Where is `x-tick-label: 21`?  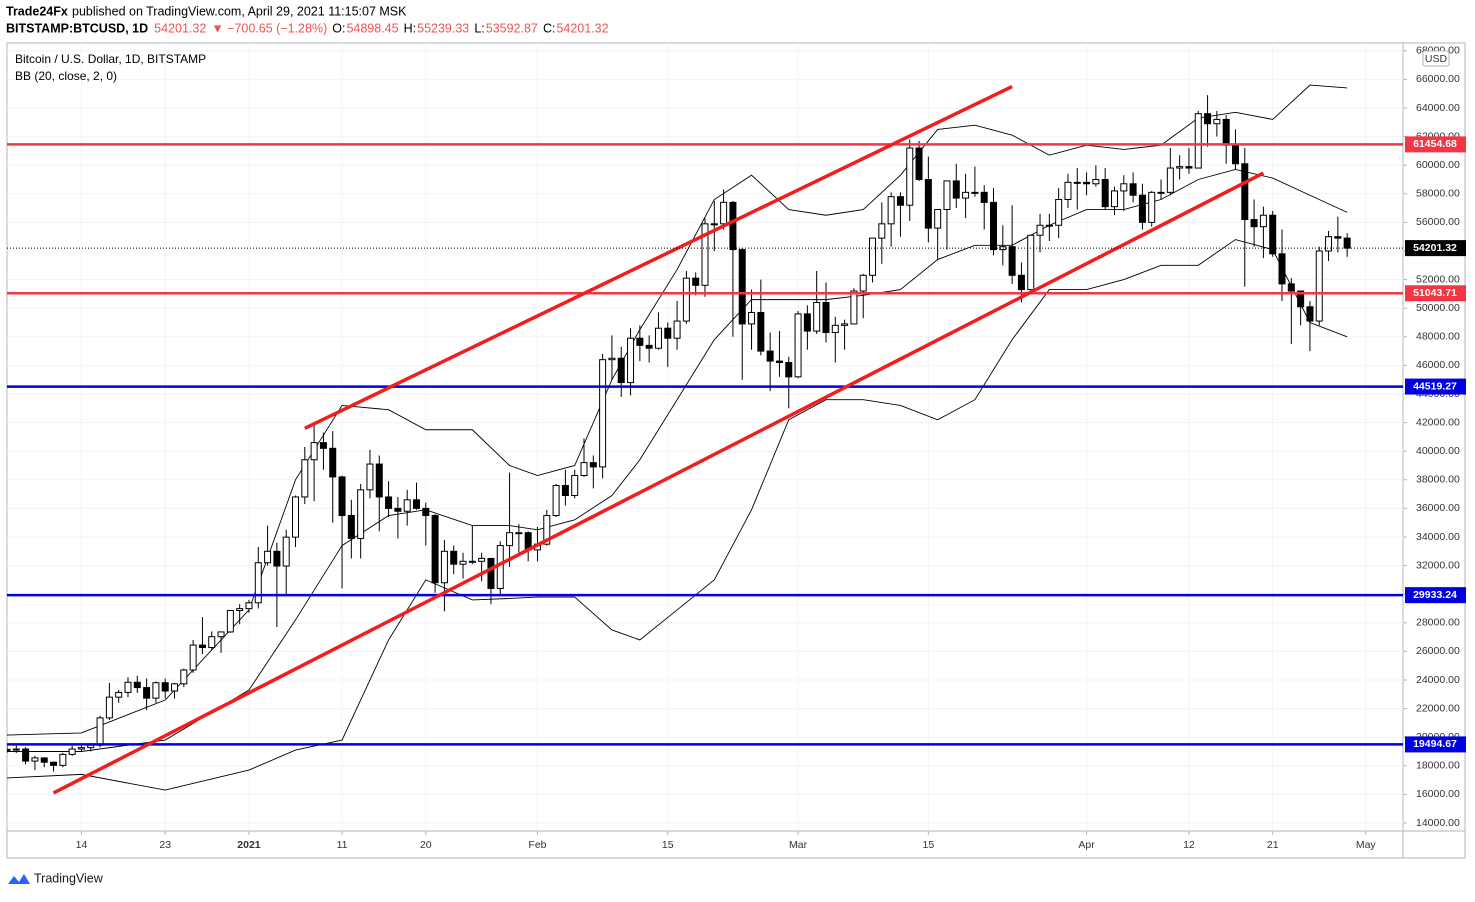
x-tick-label: 21 is located at coordinates (1273, 845).